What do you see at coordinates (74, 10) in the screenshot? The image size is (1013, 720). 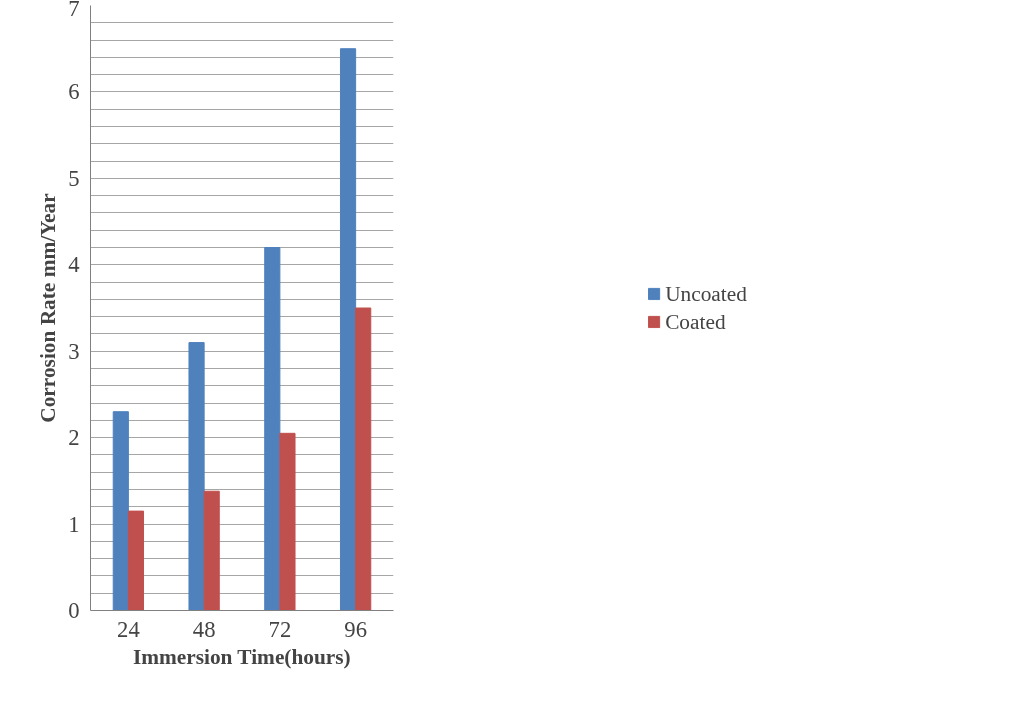 I see `y-tick-label: 7` at bounding box center [74, 10].